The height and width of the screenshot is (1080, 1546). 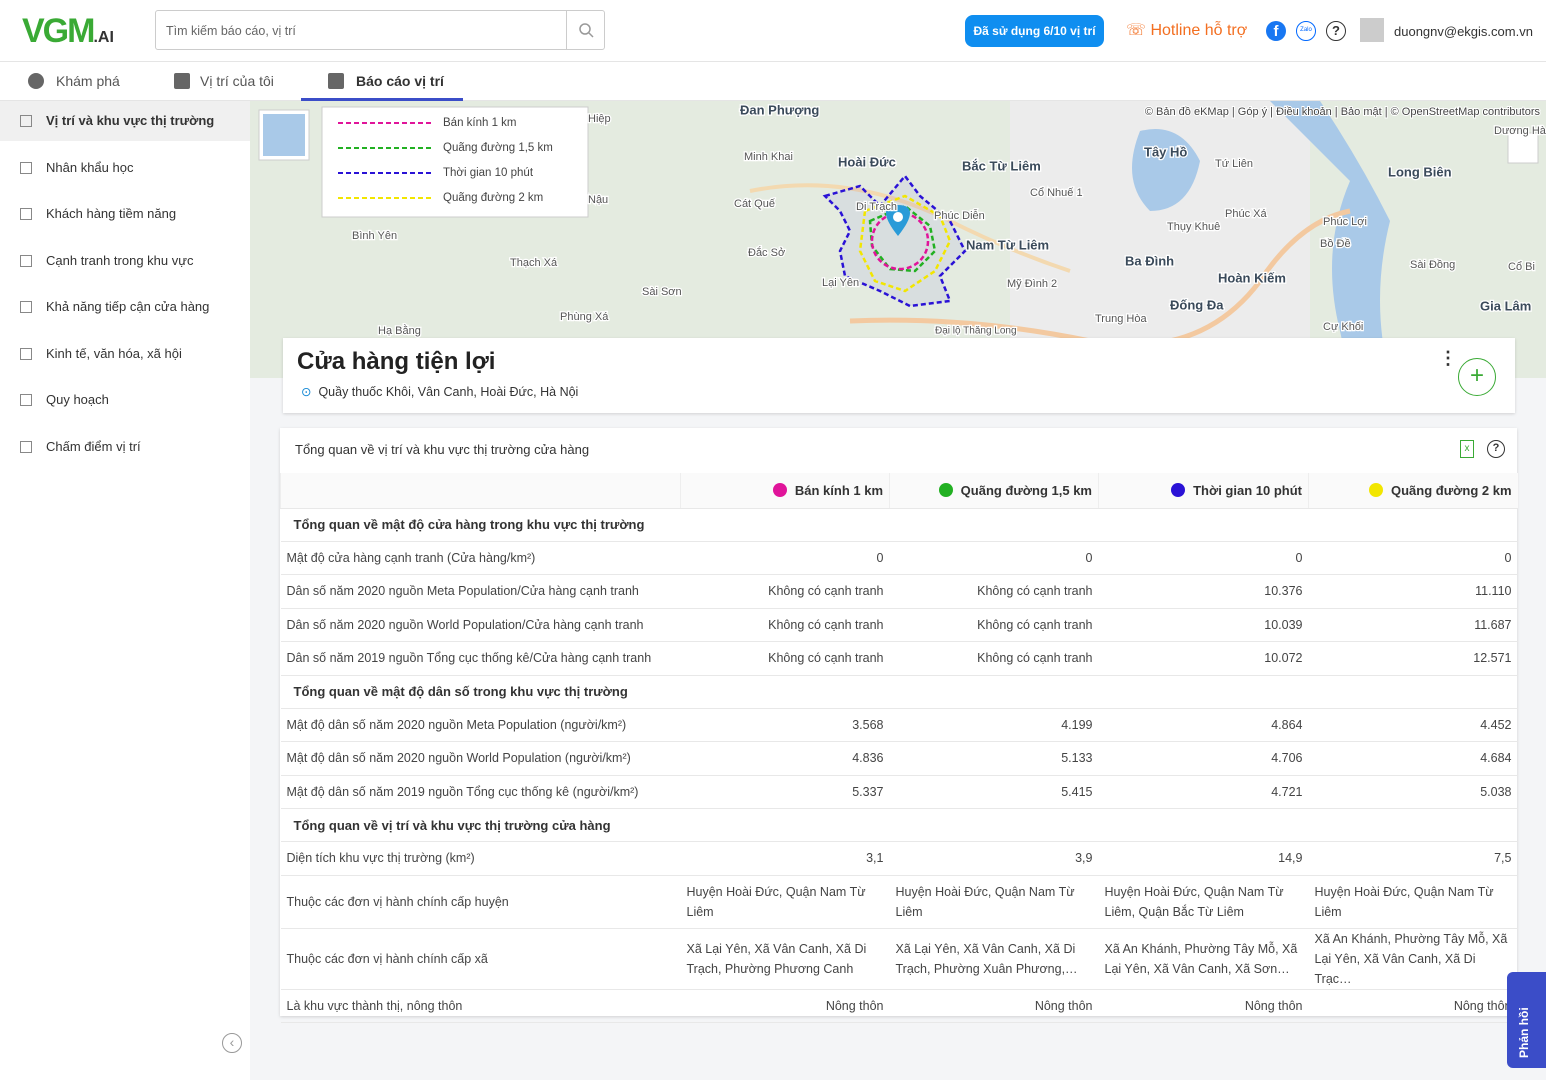 I want to click on place-label: Phúc Xá, so click(x=1246, y=214).